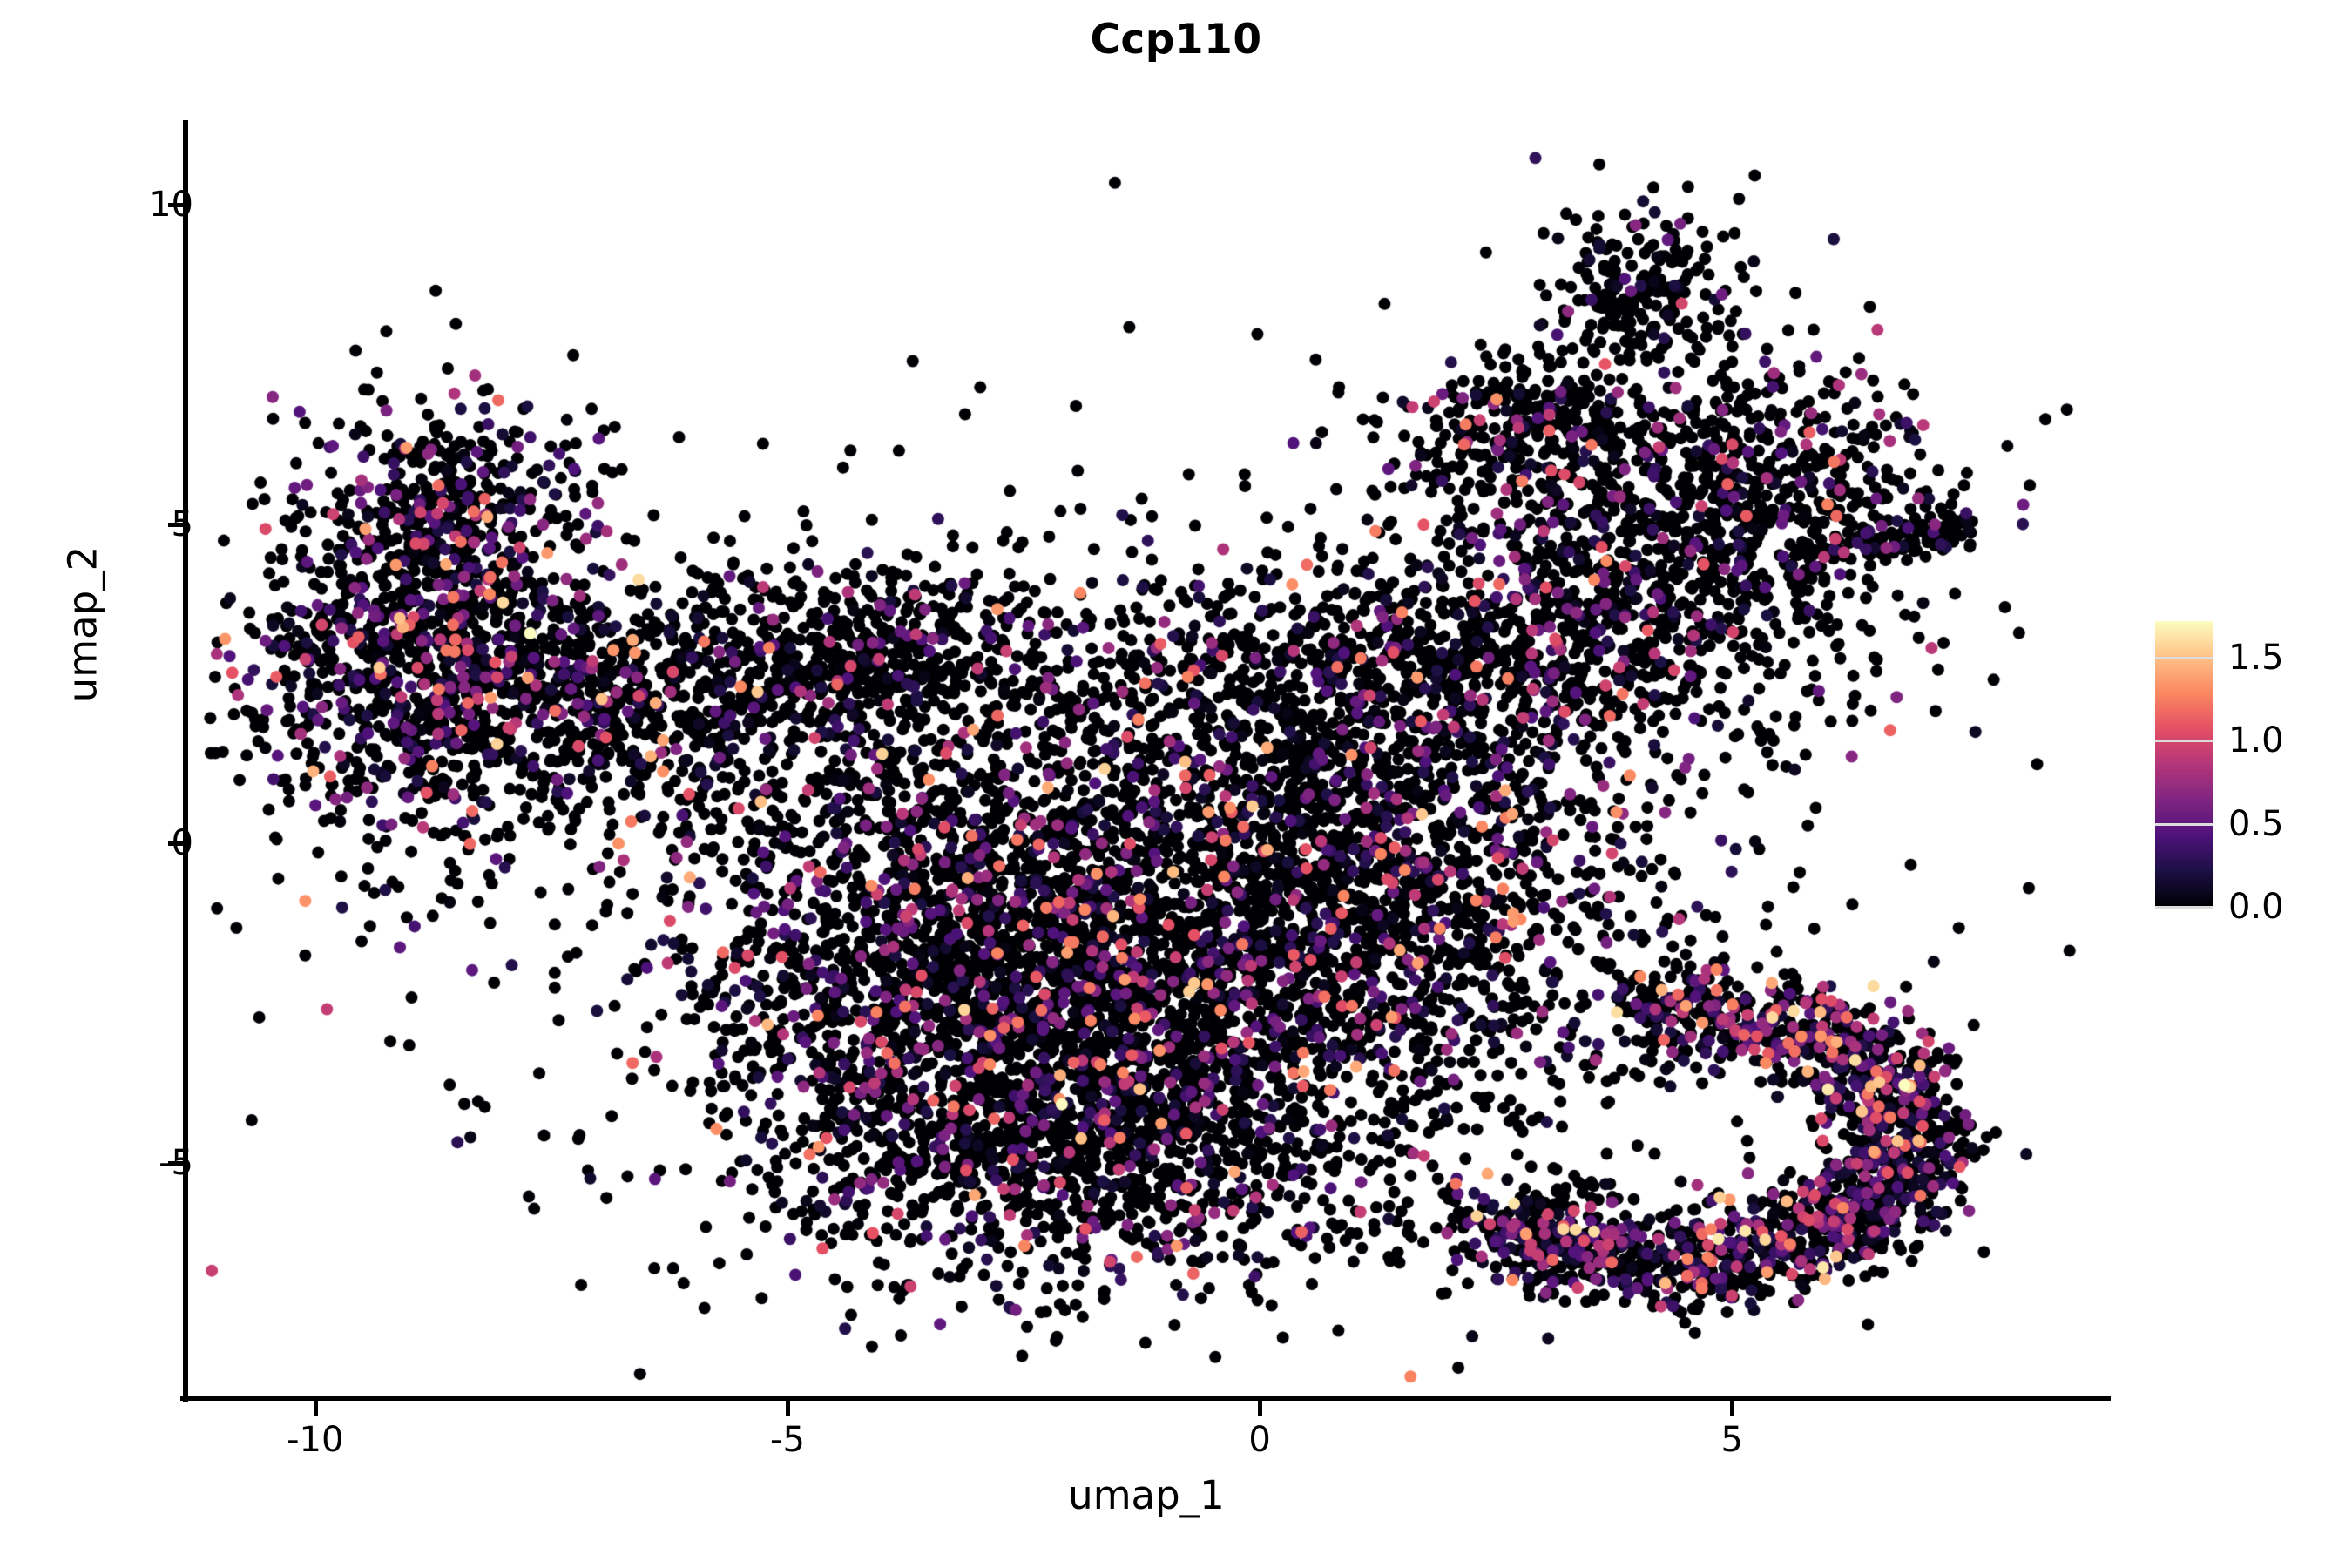  Describe the element at coordinates (1145, 1398) in the screenshot. I see `axis-spine-bottom` at that location.